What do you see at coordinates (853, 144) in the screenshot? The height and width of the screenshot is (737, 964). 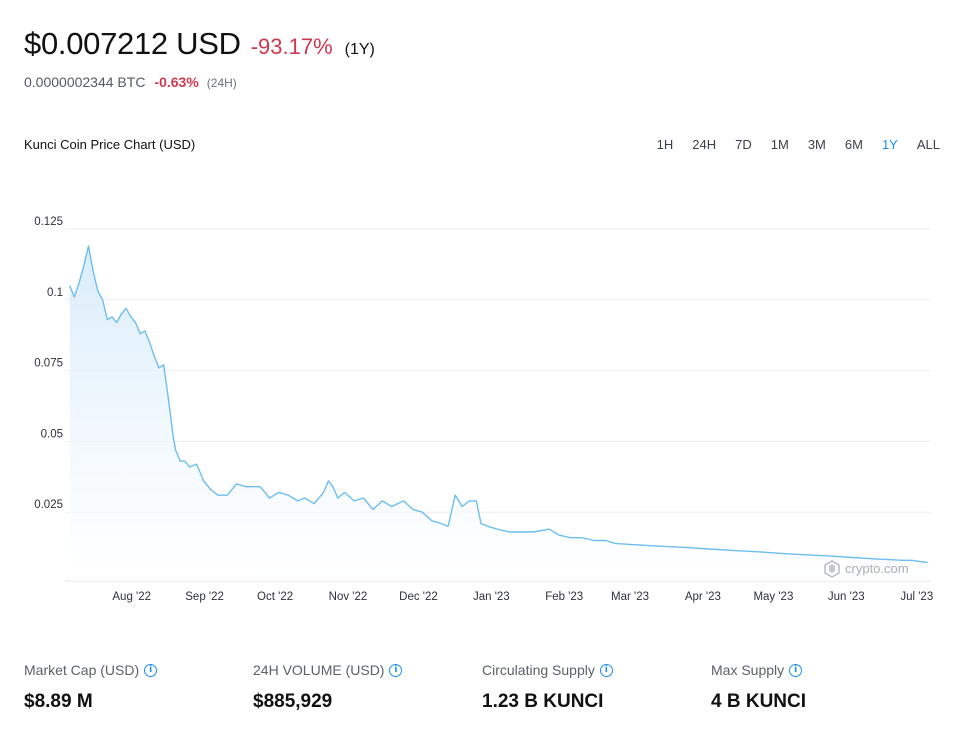 I see `range-tab-6m: 6M` at bounding box center [853, 144].